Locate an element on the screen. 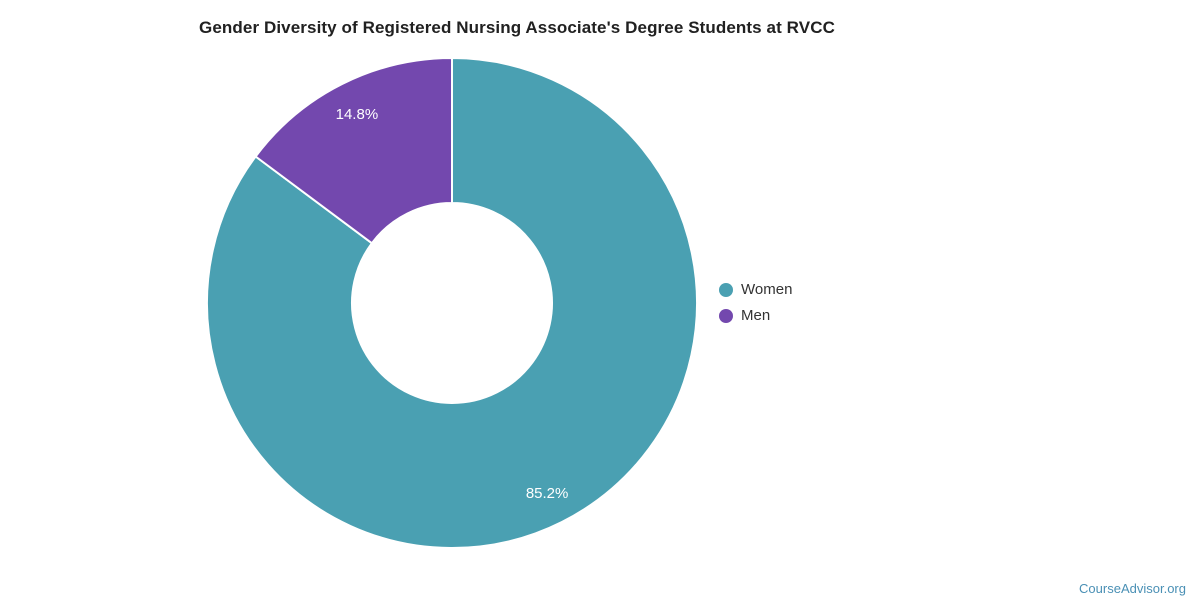  watermark-link: CourseAdvisor.org is located at coordinates (1132, 588).